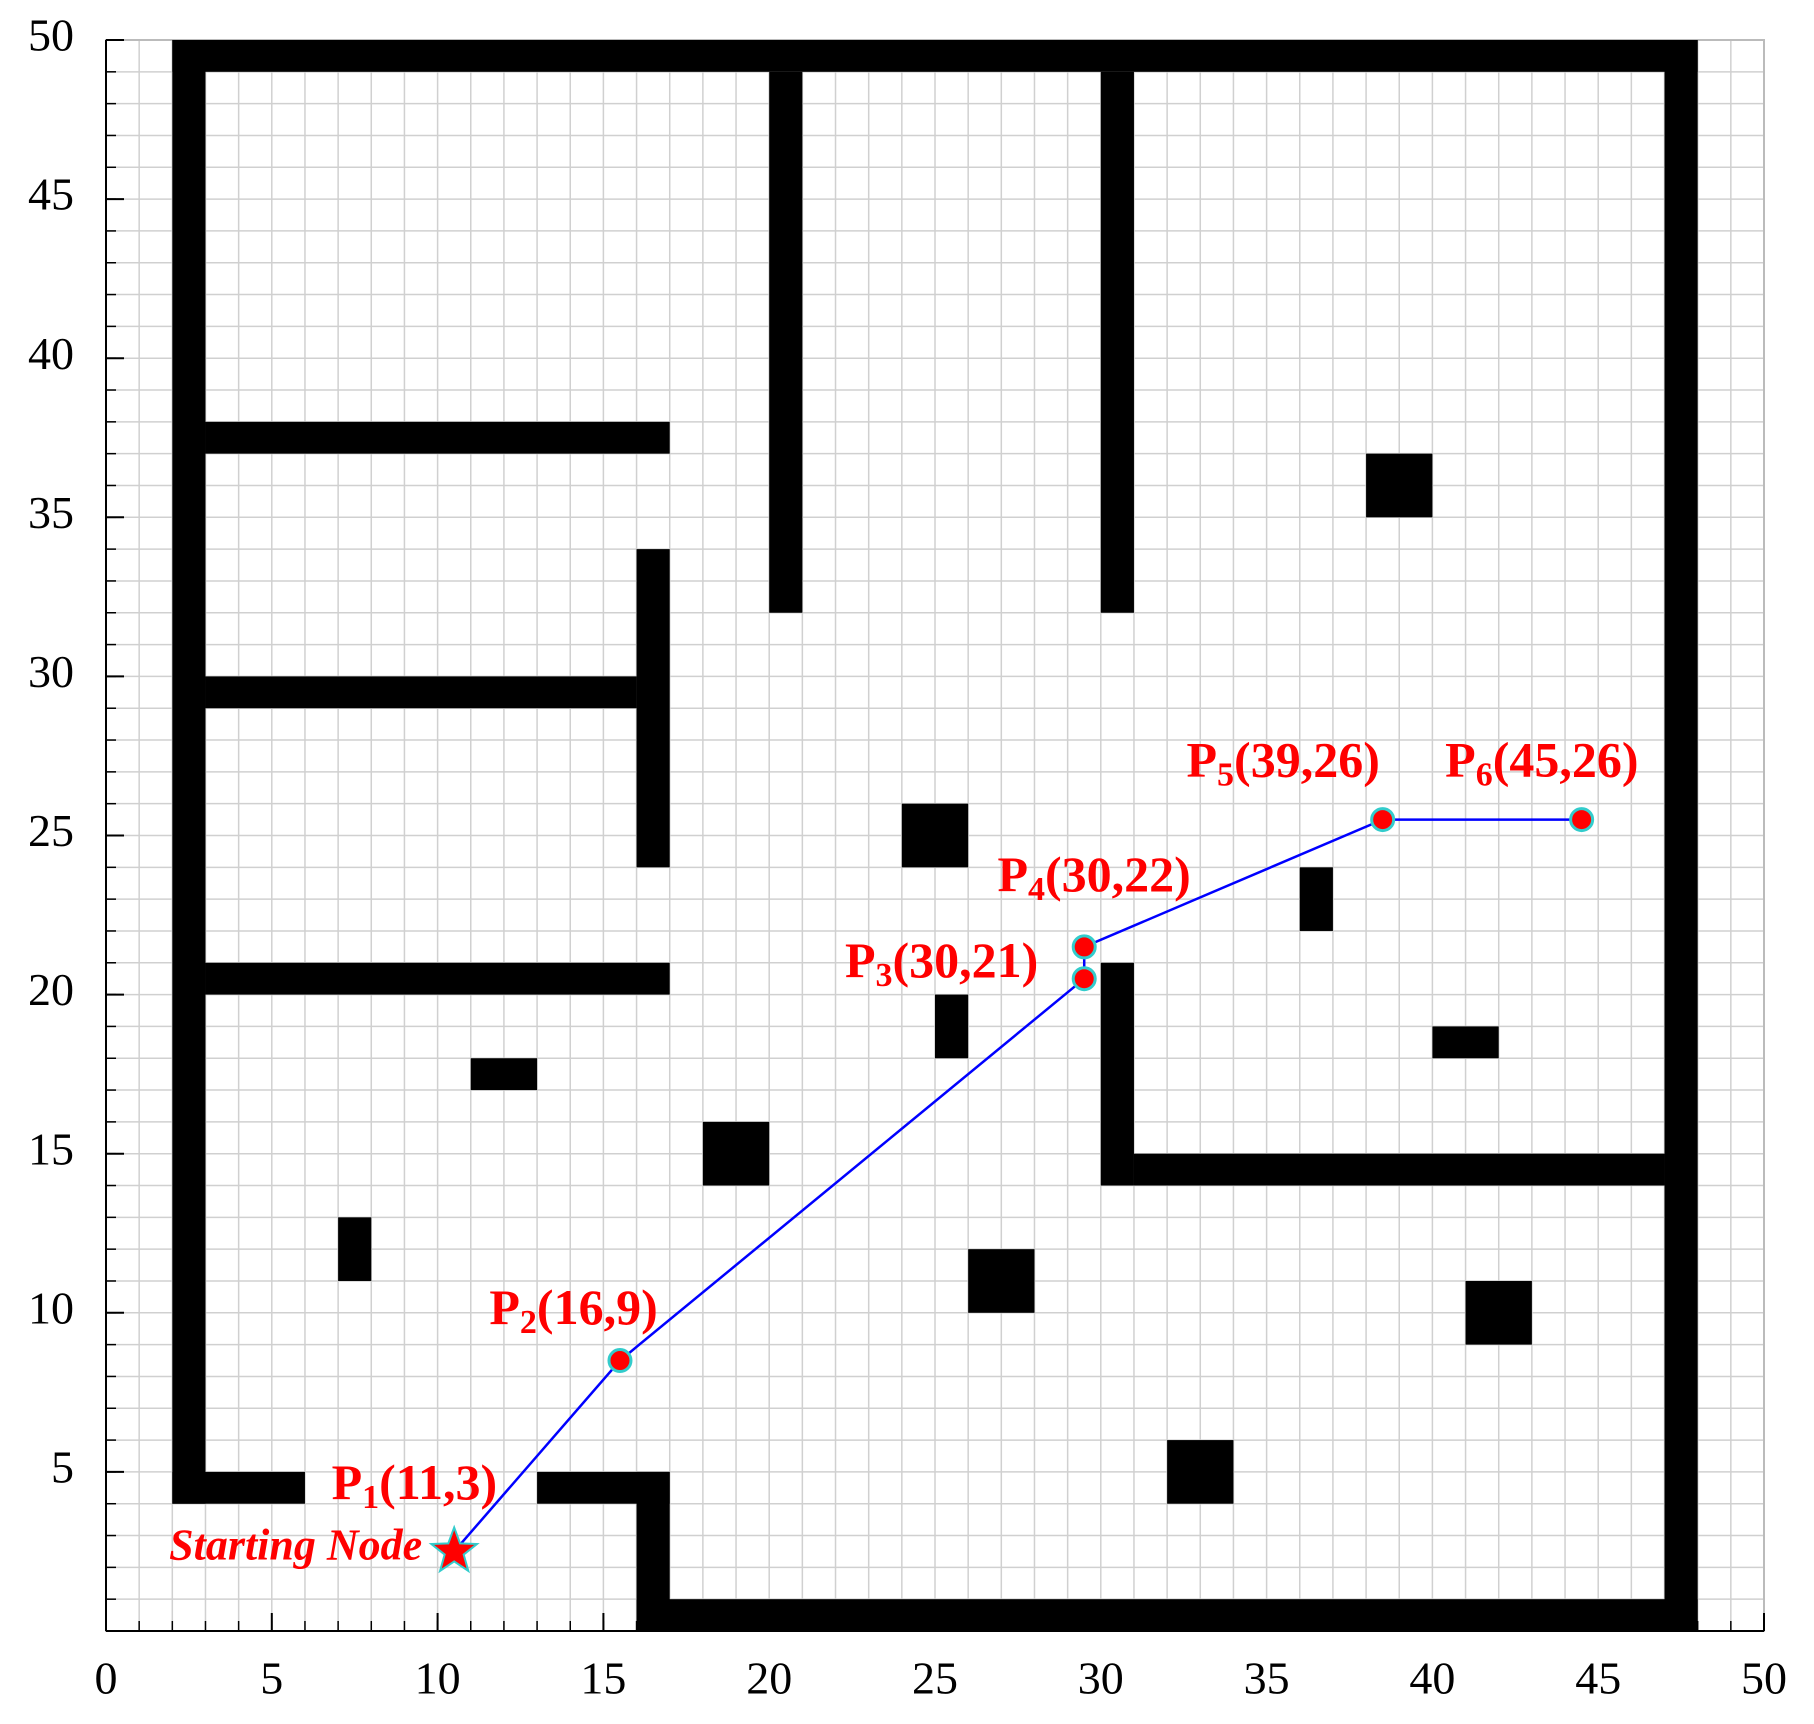 This screenshot has width=1814, height=1724. I want to click on x-tick-label: 30, so click(1101, 1678).